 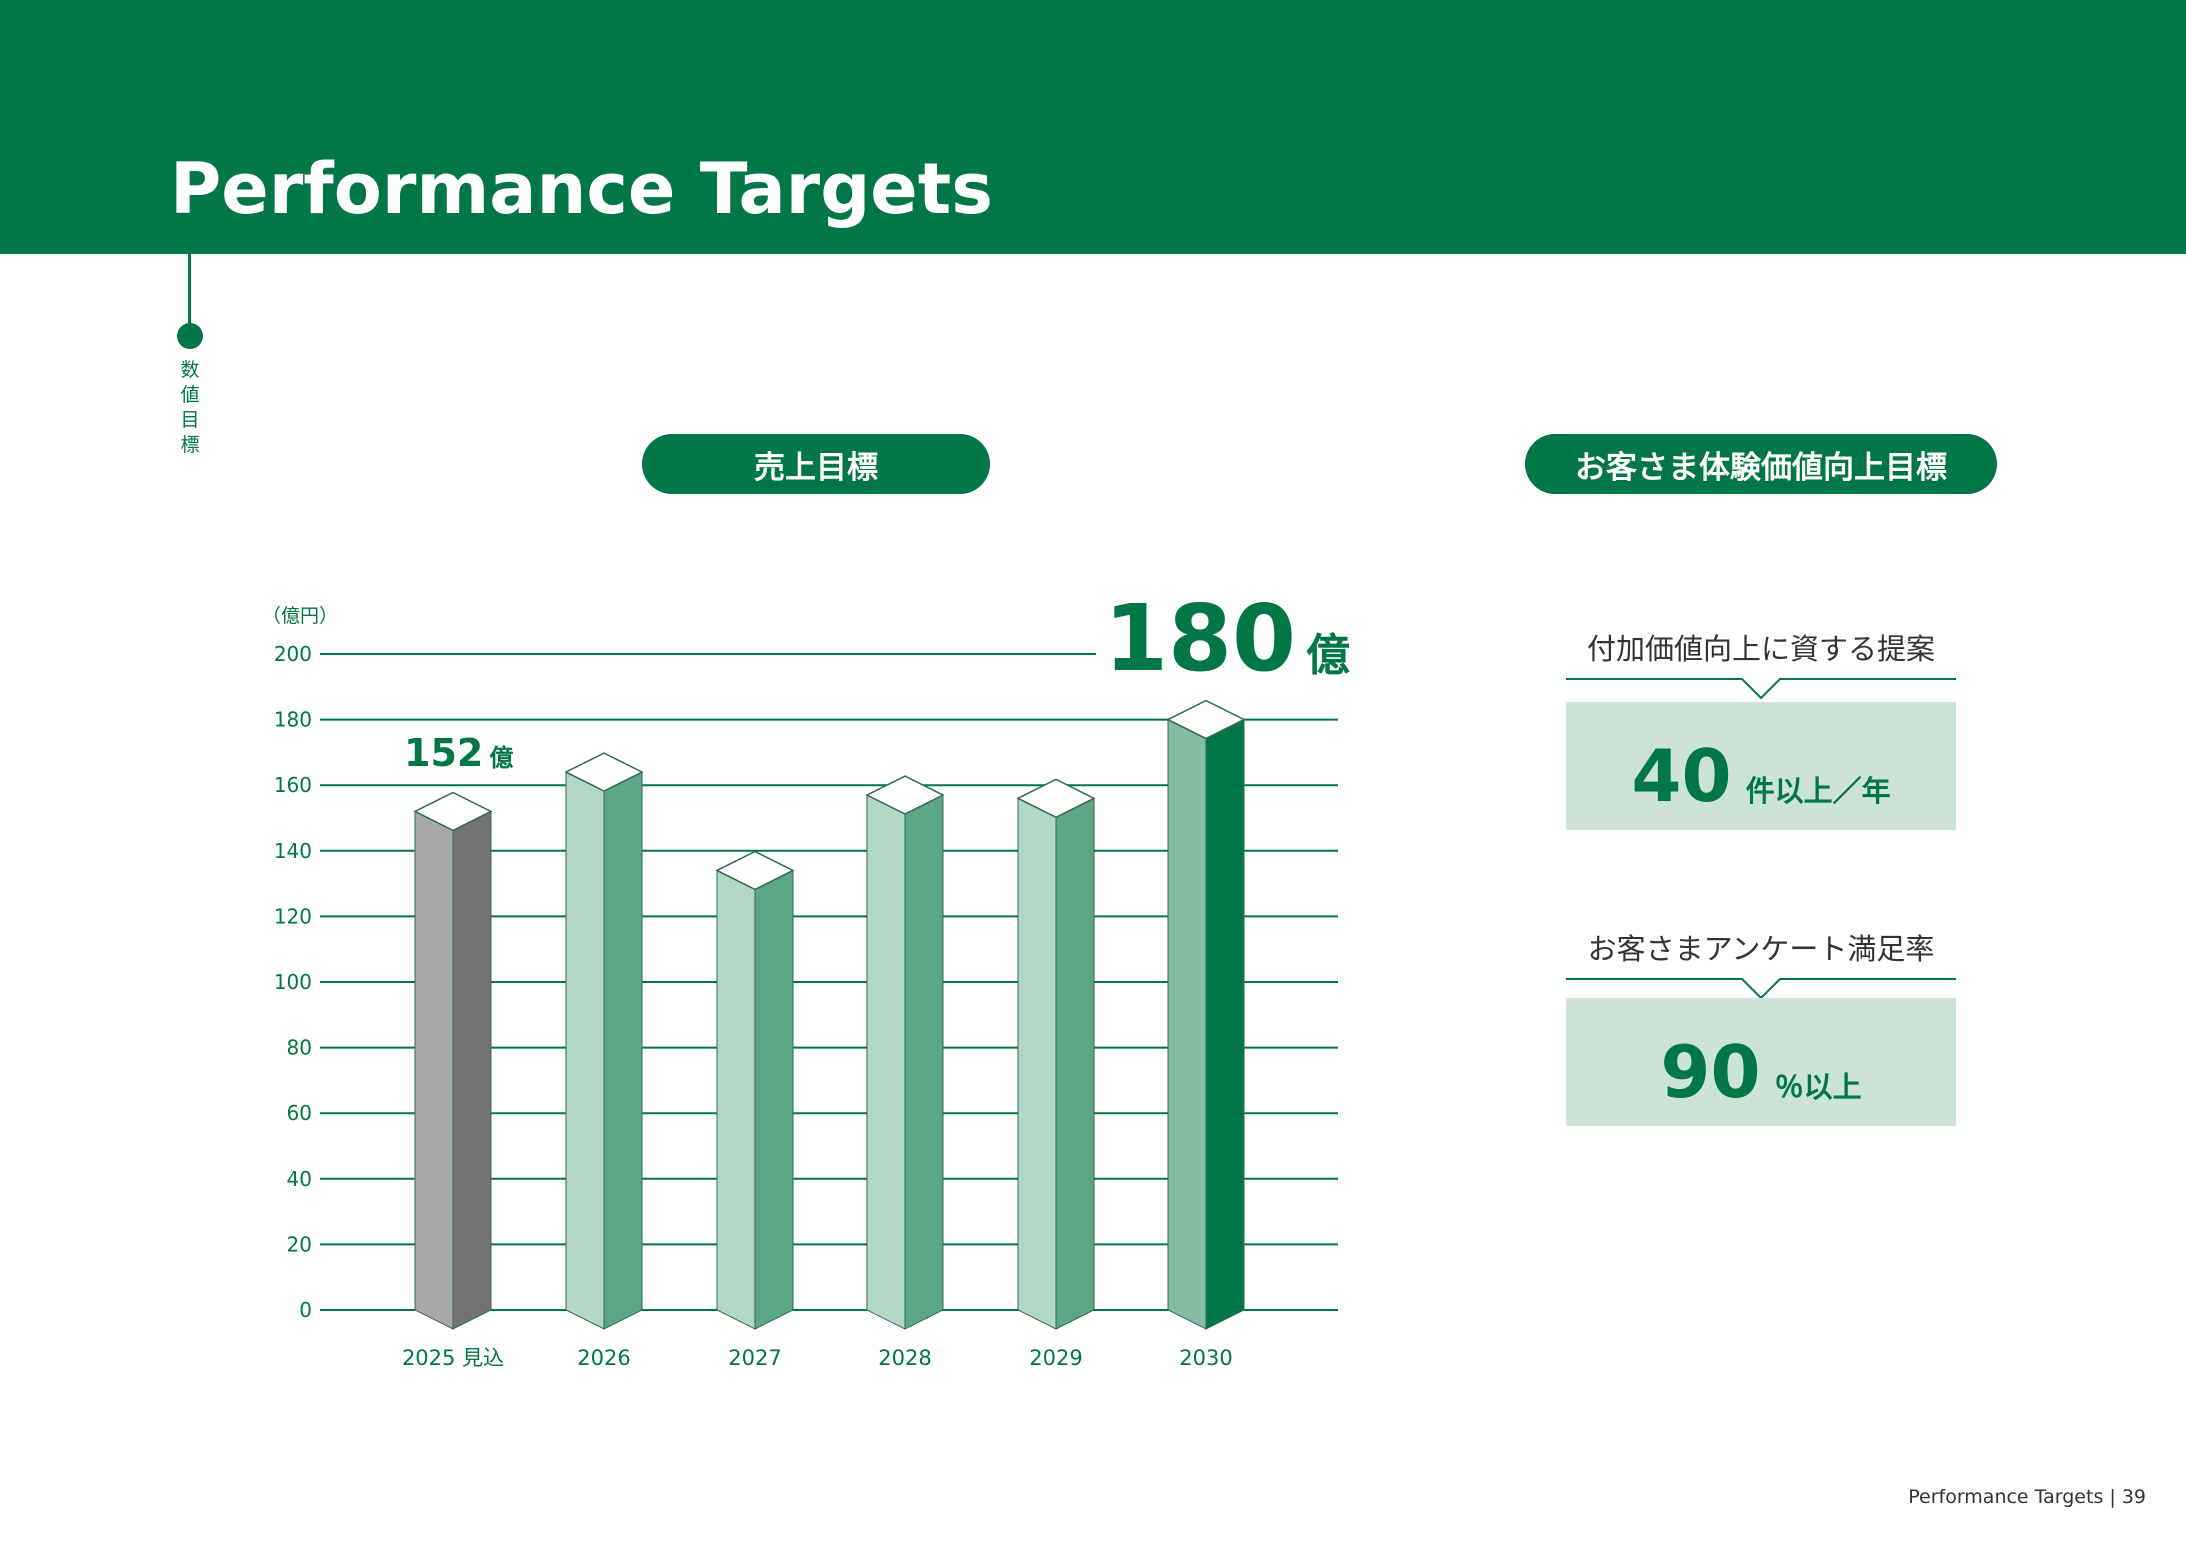 I want to click on x-tick-label: 2026, so click(x=603, y=1358).